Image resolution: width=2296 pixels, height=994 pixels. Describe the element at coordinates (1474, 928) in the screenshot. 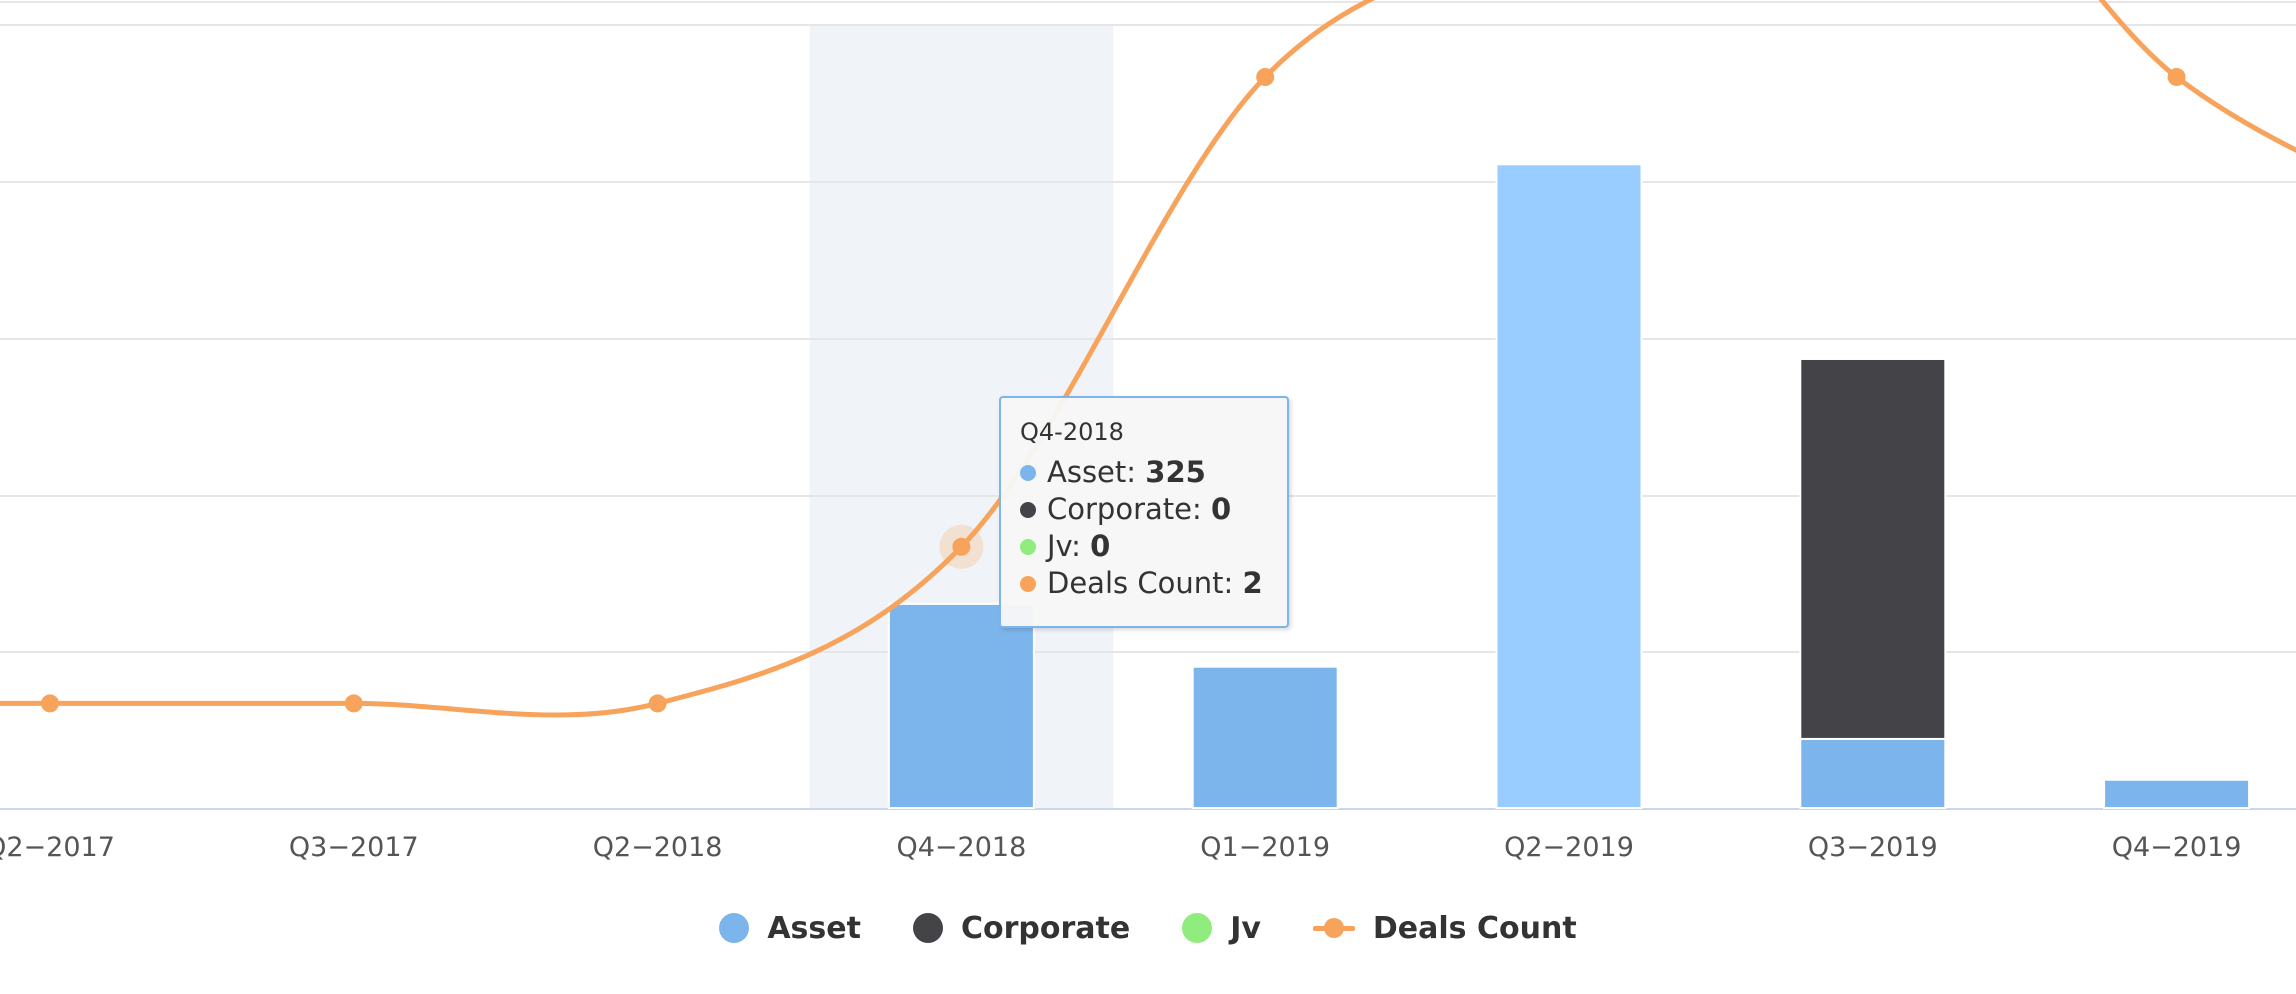

I see `legend-deals-count-label: Deals Count` at that location.